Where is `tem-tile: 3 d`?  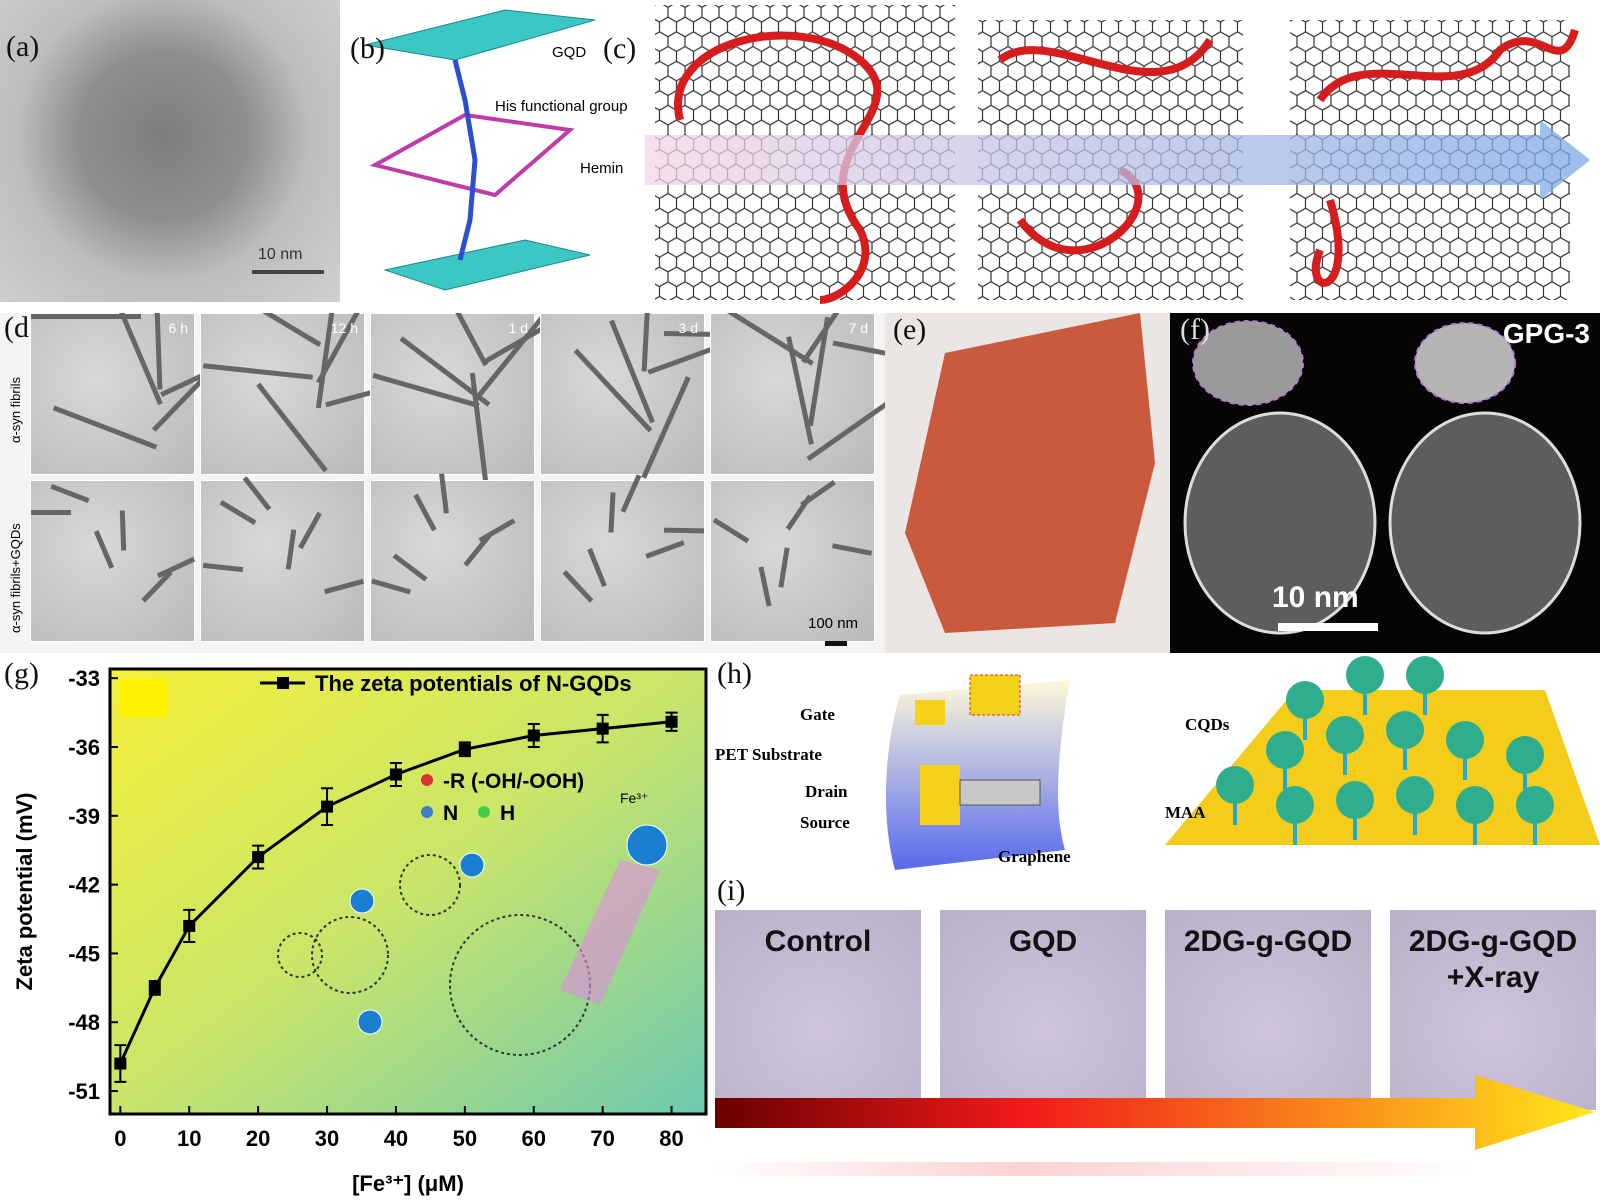 tem-tile: 3 d is located at coordinates (657, 396).